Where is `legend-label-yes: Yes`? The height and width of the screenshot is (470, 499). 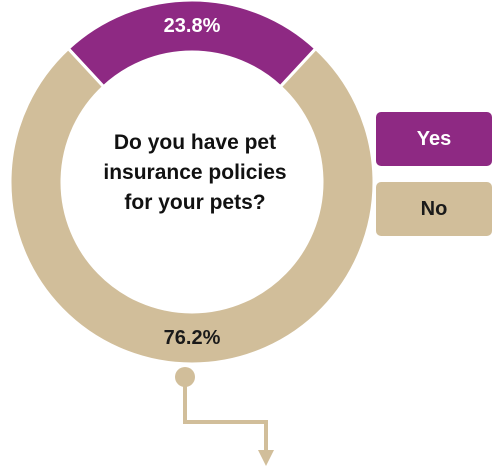 legend-label-yes: Yes is located at coordinates (434, 138).